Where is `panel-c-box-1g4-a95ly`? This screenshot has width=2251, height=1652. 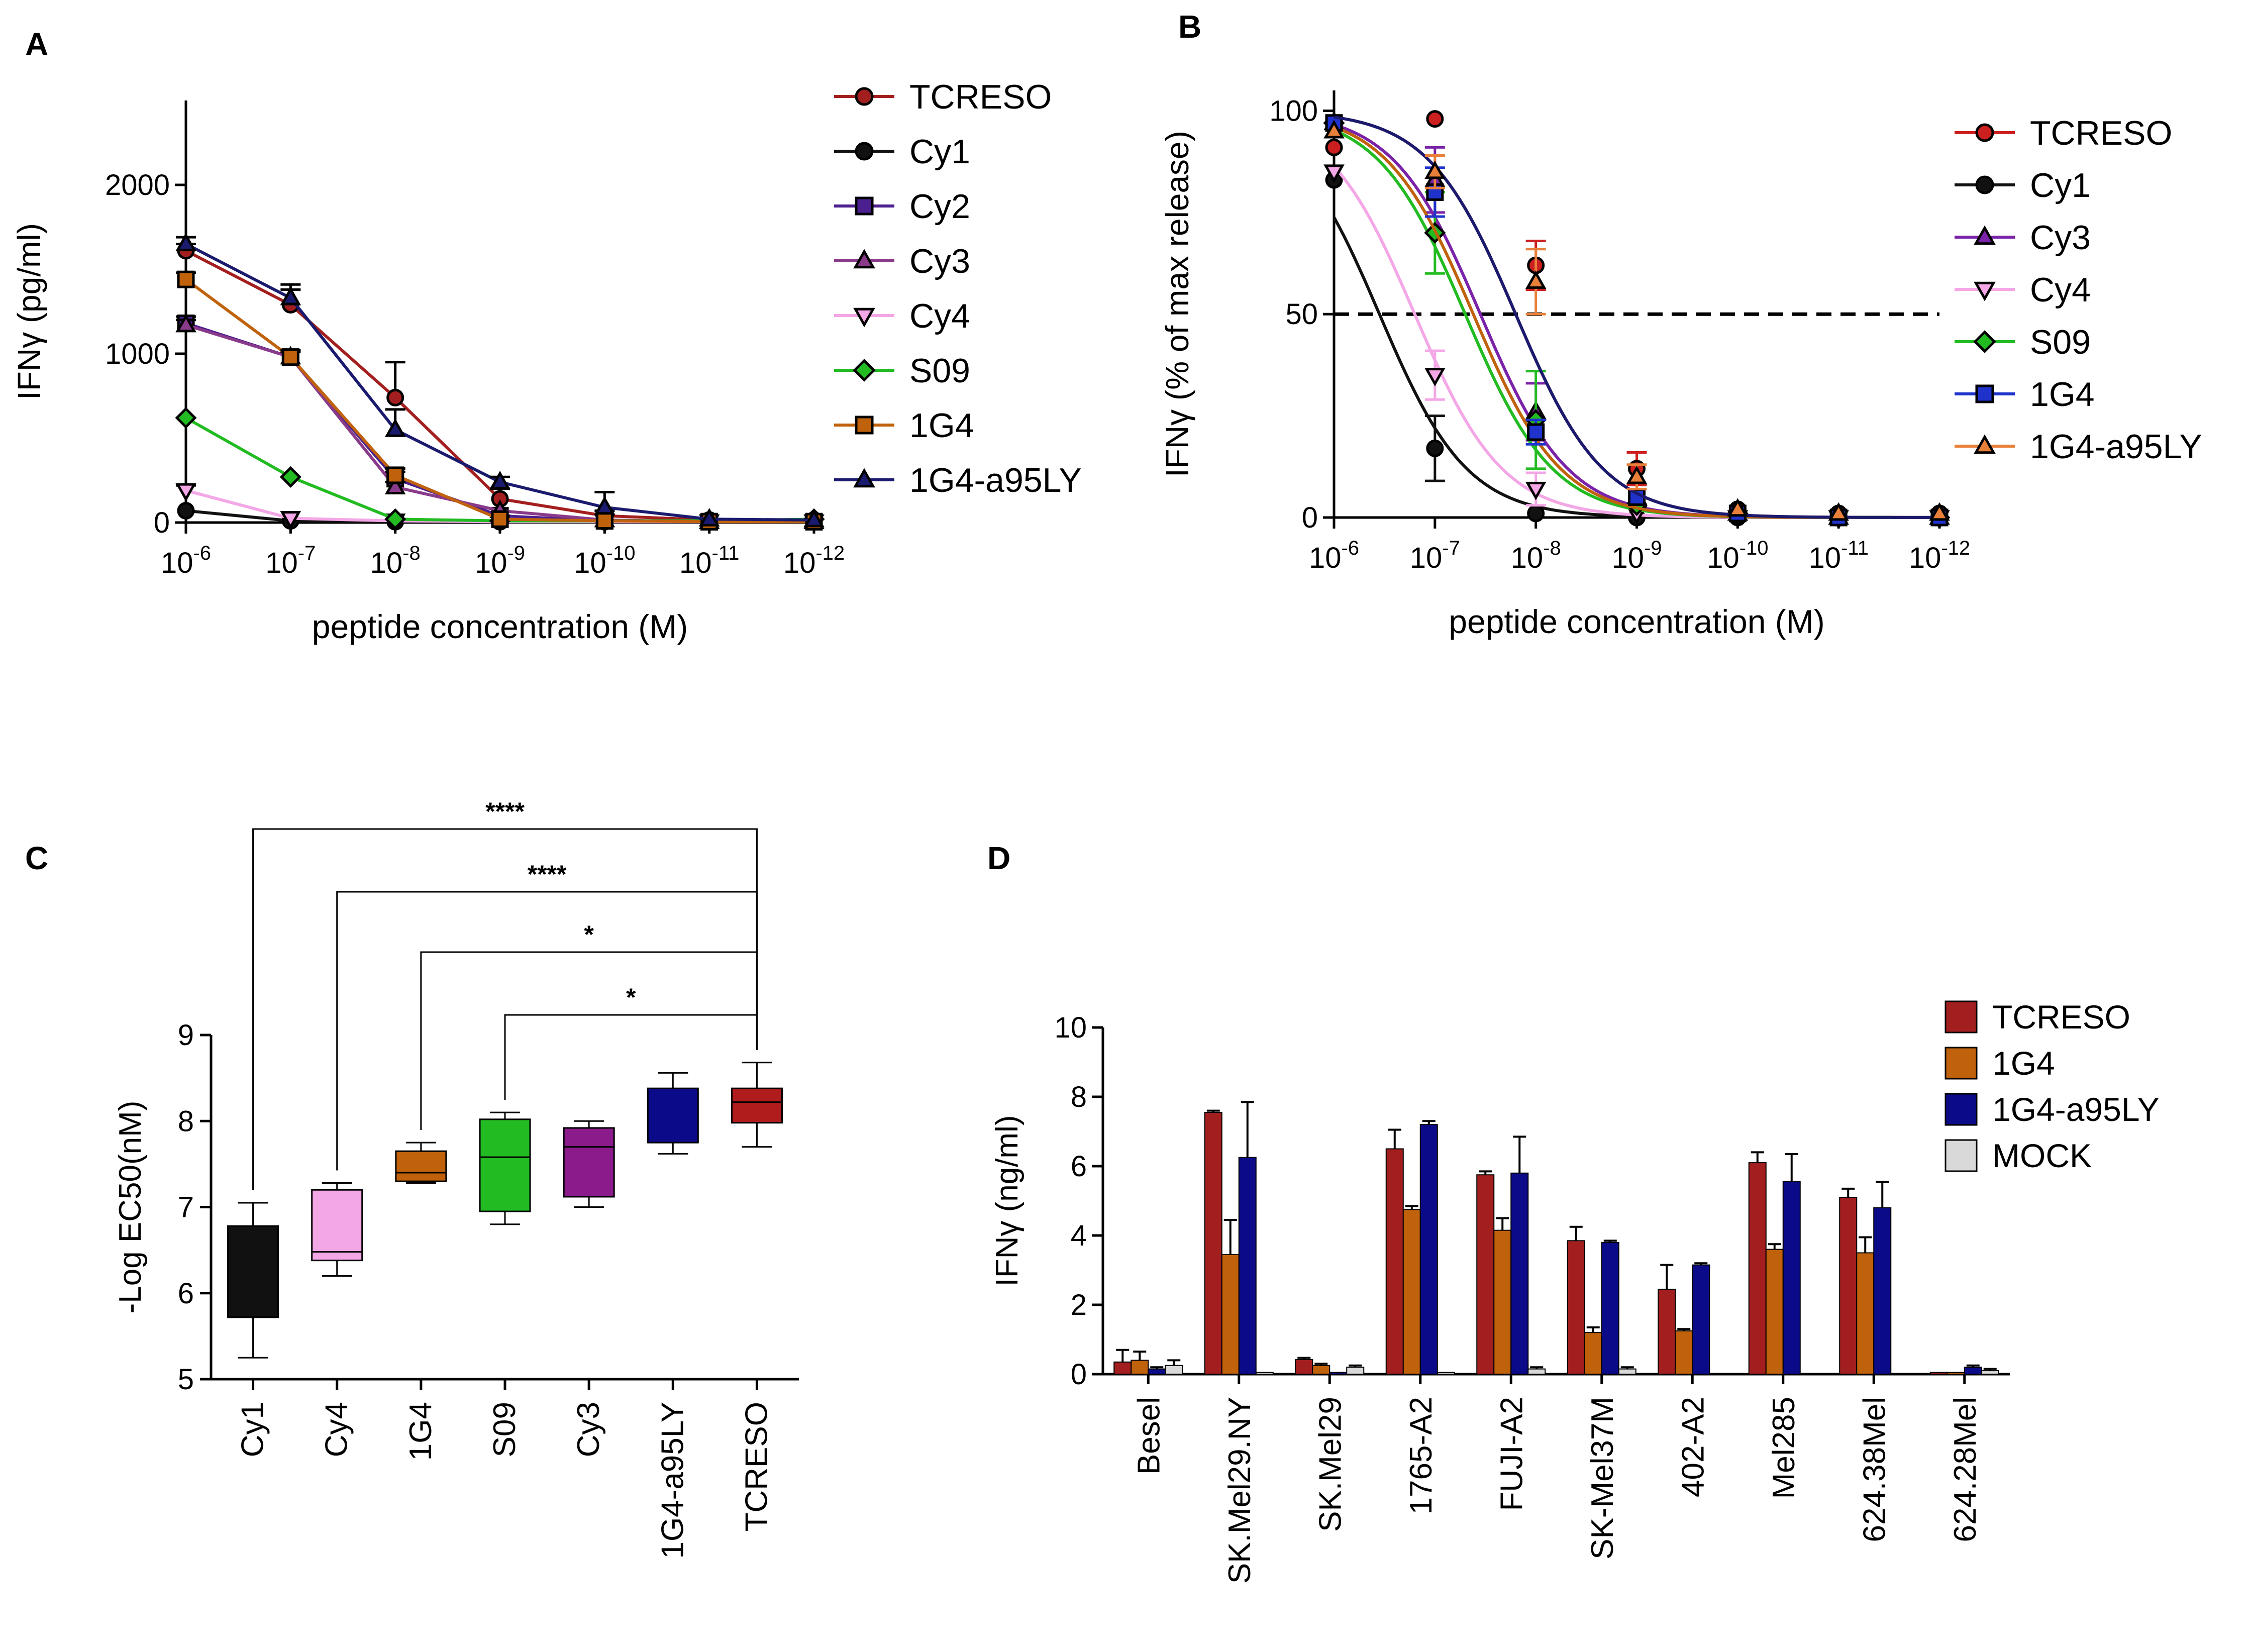 panel-c-box-1g4-a95ly is located at coordinates (673, 1115).